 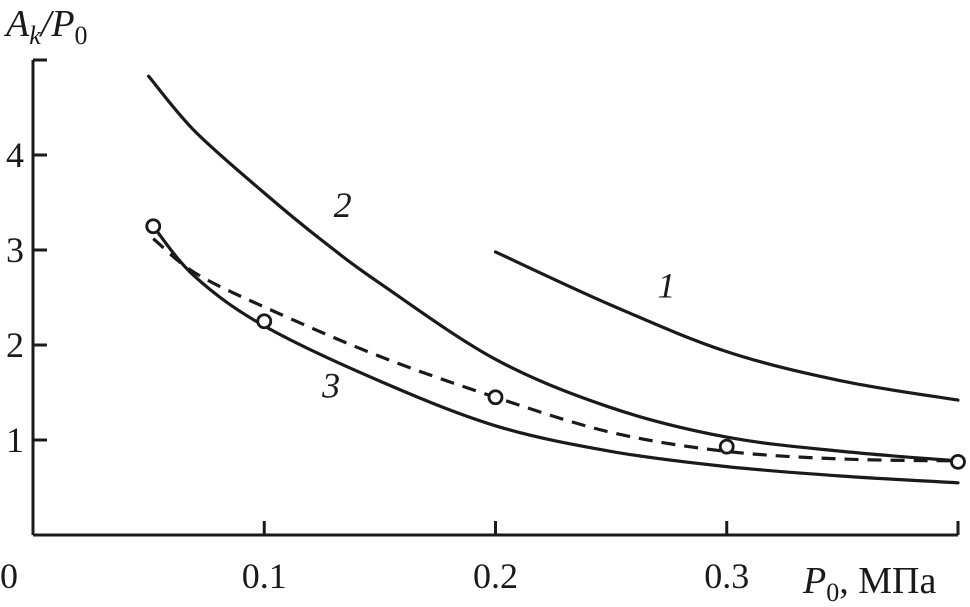 I want to click on y-tick-label: 2, so click(x=15, y=345).